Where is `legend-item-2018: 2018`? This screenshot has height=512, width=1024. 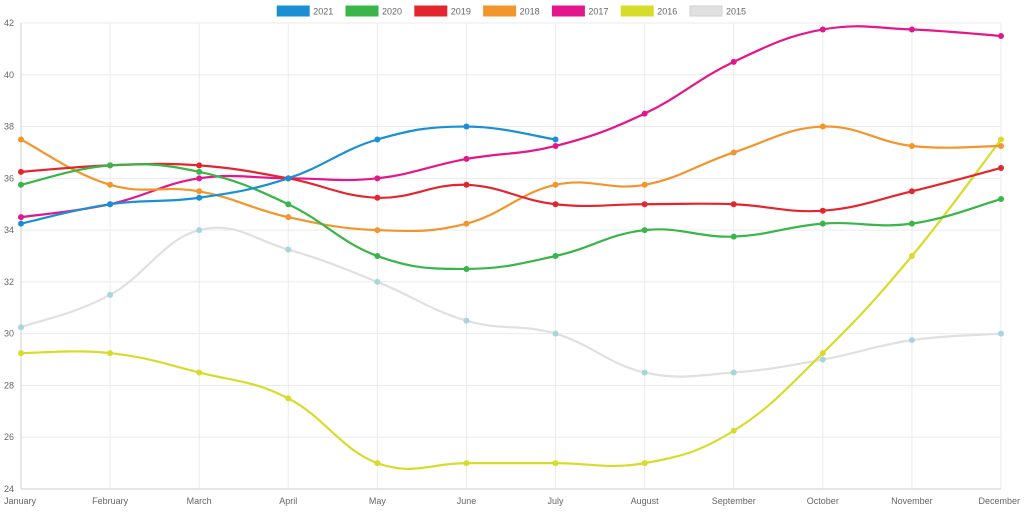 legend-item-2018: 2018 is located at coordinates (511, 11).